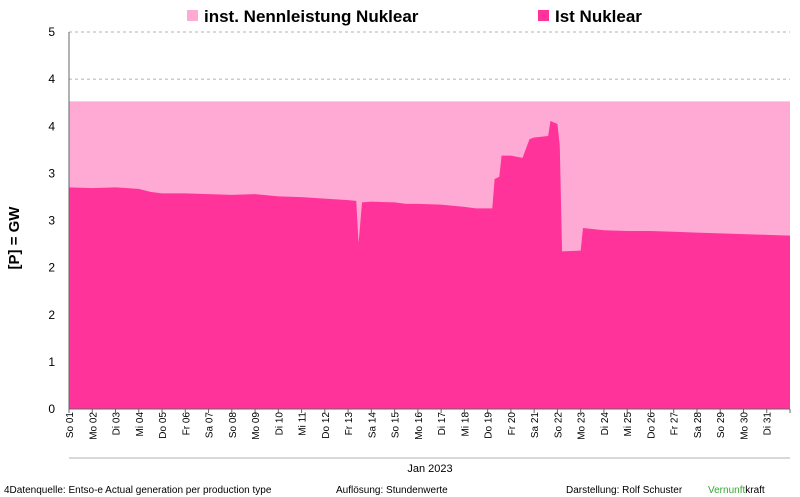 The height and width of the screenshot is (497, 800). Describe the element at coordinates (192, 15) in the screenshot. I see `legend-swatch-installed` at that location.